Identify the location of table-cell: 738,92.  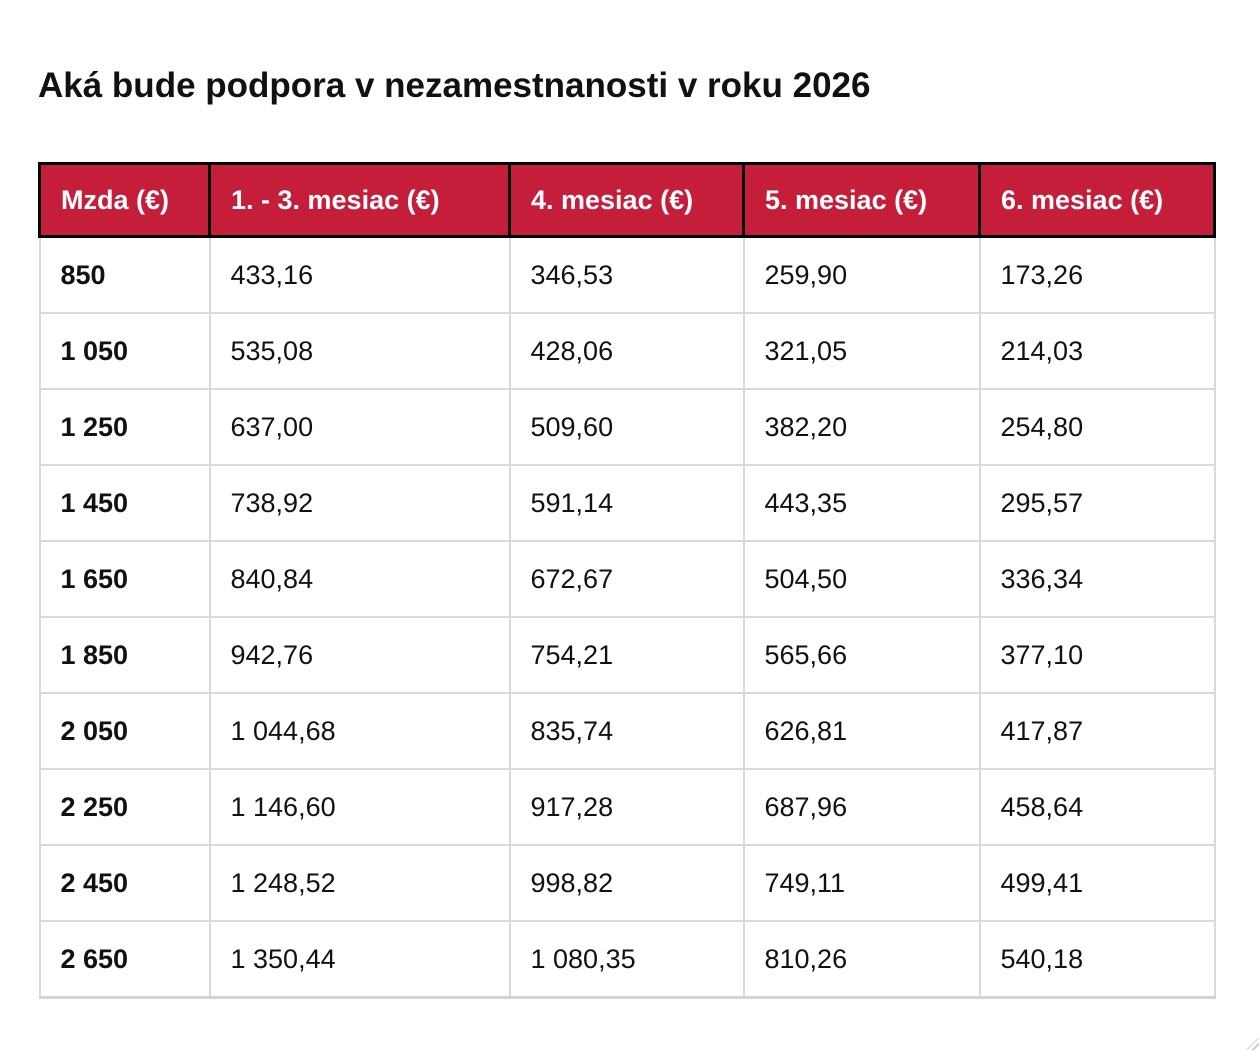
(359, 503).